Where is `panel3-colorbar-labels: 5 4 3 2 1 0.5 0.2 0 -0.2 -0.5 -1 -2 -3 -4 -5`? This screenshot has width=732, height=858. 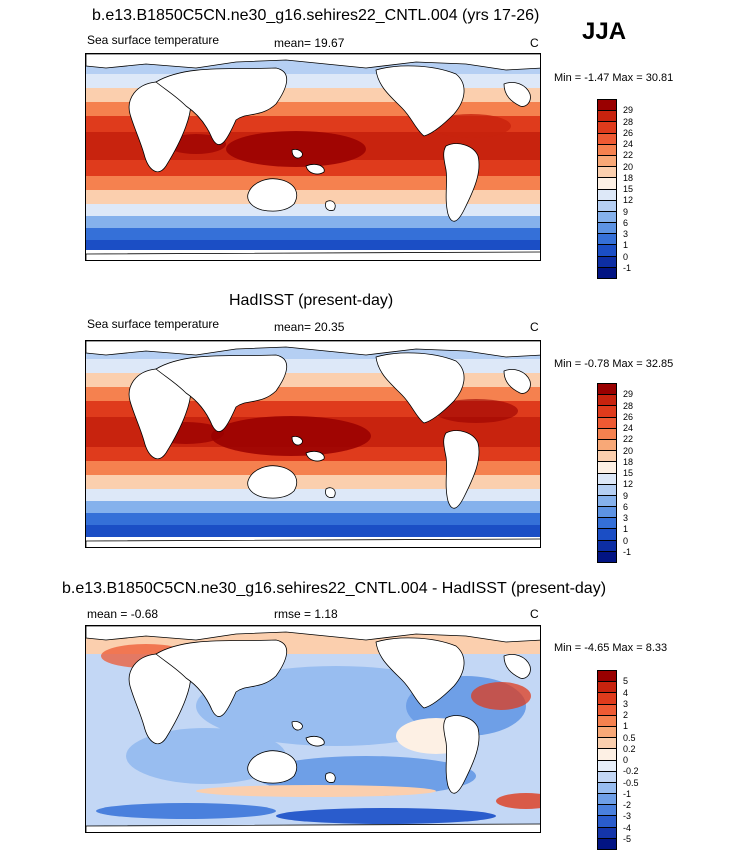 panel3-colorbar-labels: 5 4 3 2 1 0.5 0.2 0 -0.2 -0.5 -1 -2 -3 -4 -5 is located at coordinates (643, 760).